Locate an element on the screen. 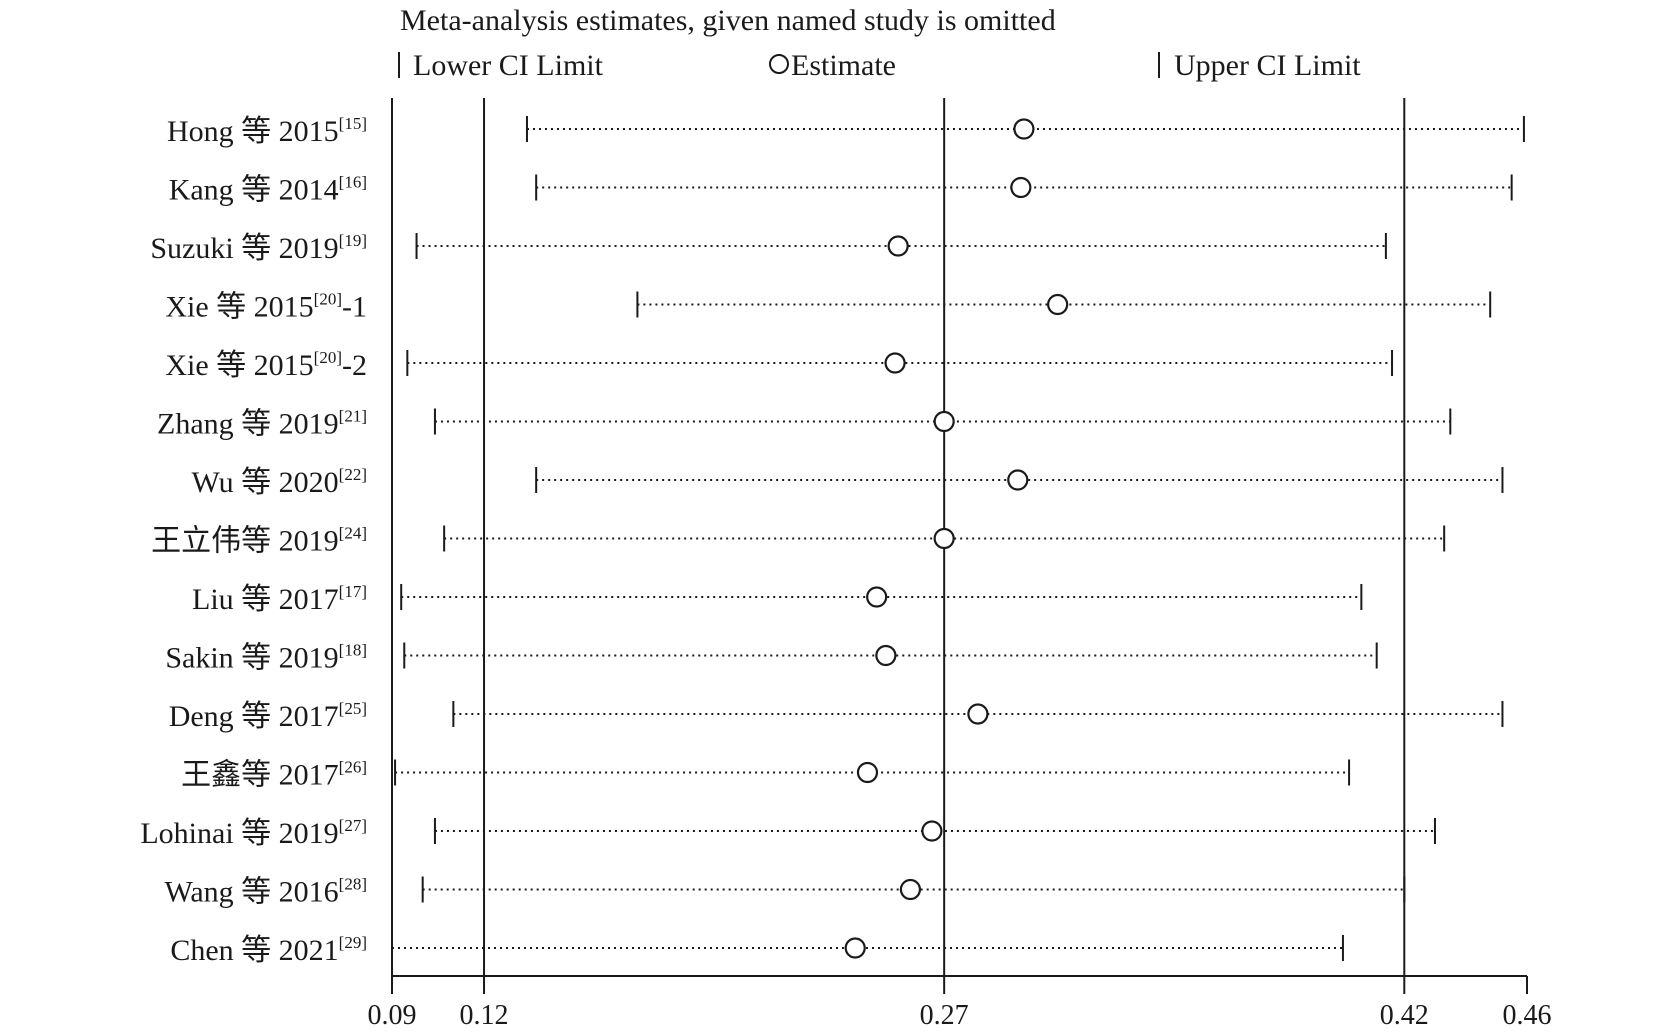 Image resolution: width=1654 pixels, height=1036 pixels. study-label: Sakin 等 2019[18] is located at coordinates (266, 658).